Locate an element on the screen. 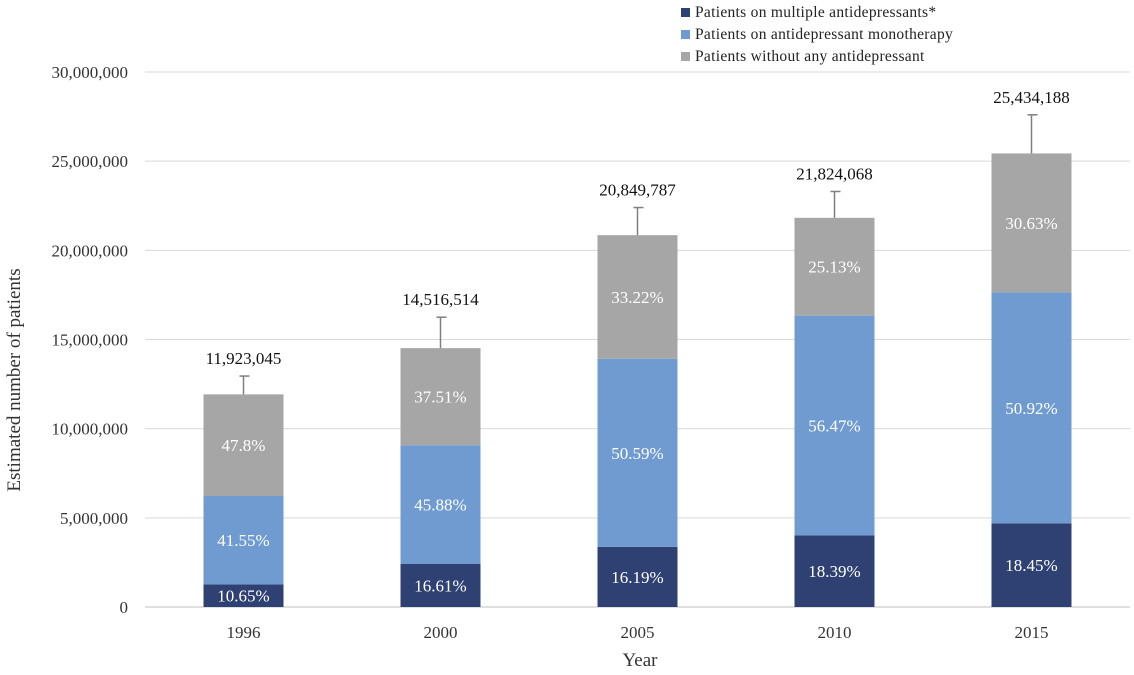 The image size is (1134, 675). total-label-2010: 21,824,068 is located at coordinates (834, 173).